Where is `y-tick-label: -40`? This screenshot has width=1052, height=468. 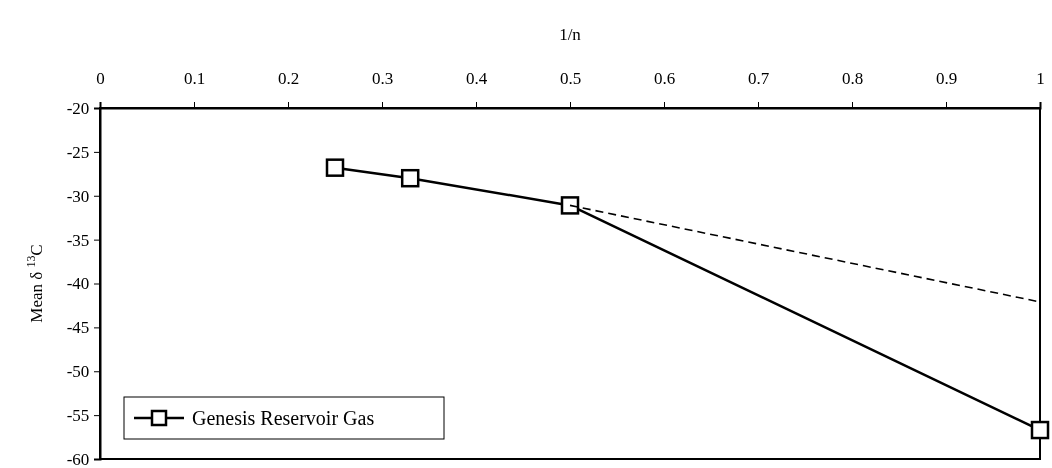
y-tick-label: -40 is located at coordinates (78, 284).